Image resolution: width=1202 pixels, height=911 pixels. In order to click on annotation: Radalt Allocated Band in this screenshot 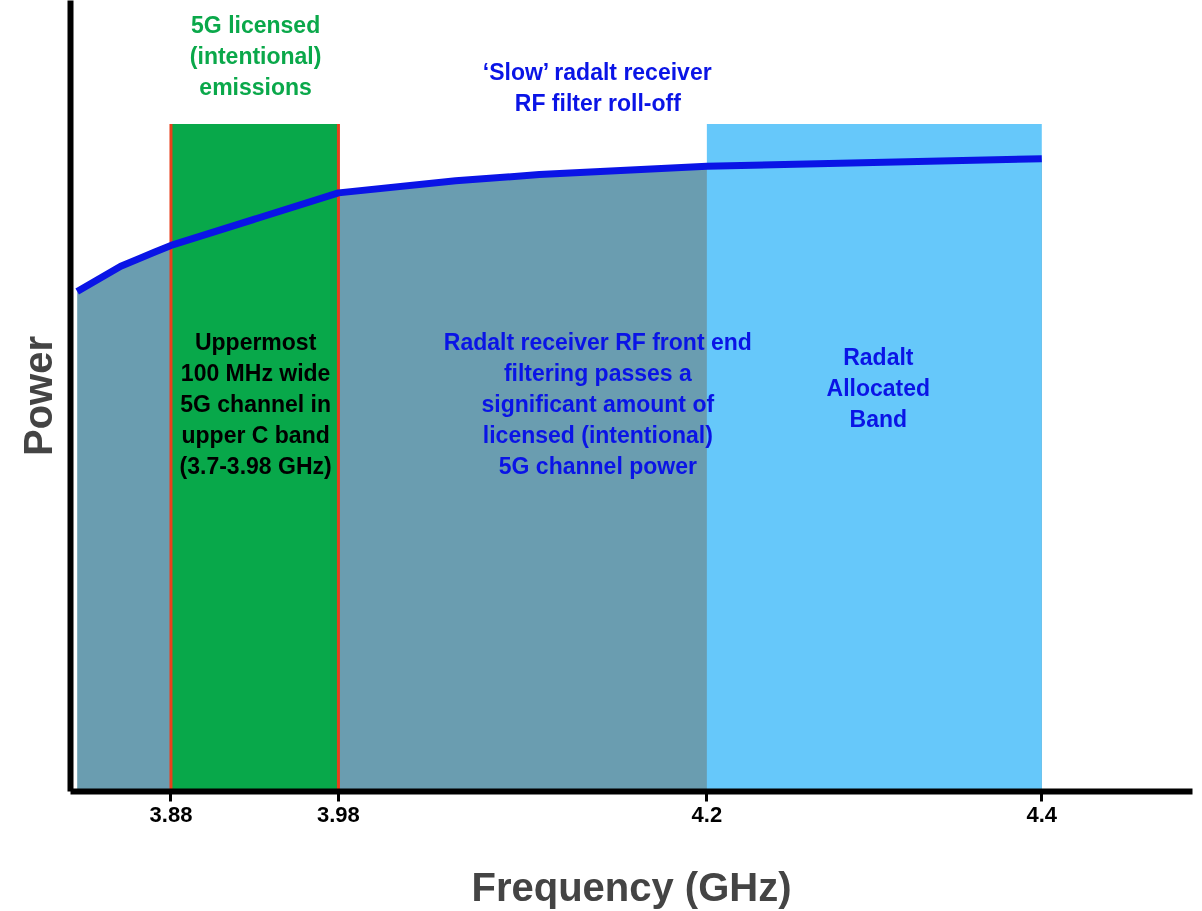, I will do `click(878, 388)`.